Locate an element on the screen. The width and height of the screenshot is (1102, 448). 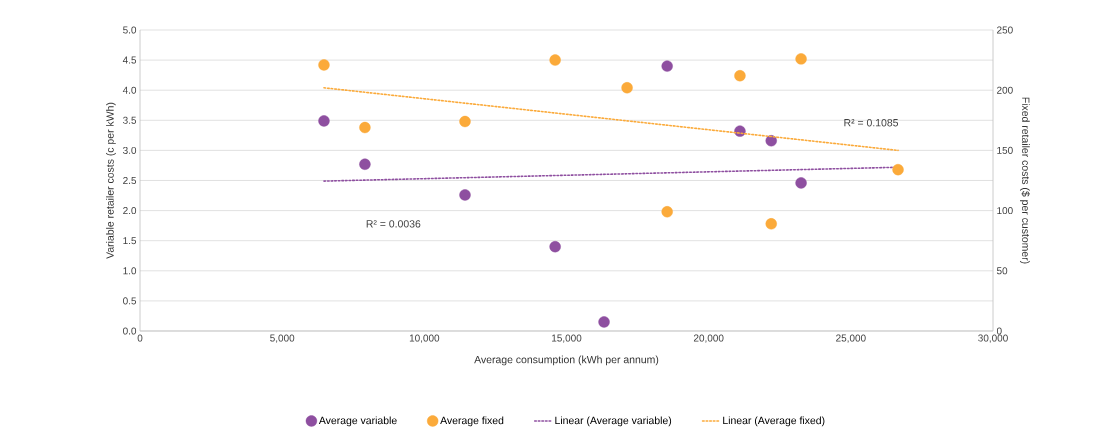
y-axis-title: Variable retailer costs (c per kWh) is located at coordinates (111, 180).